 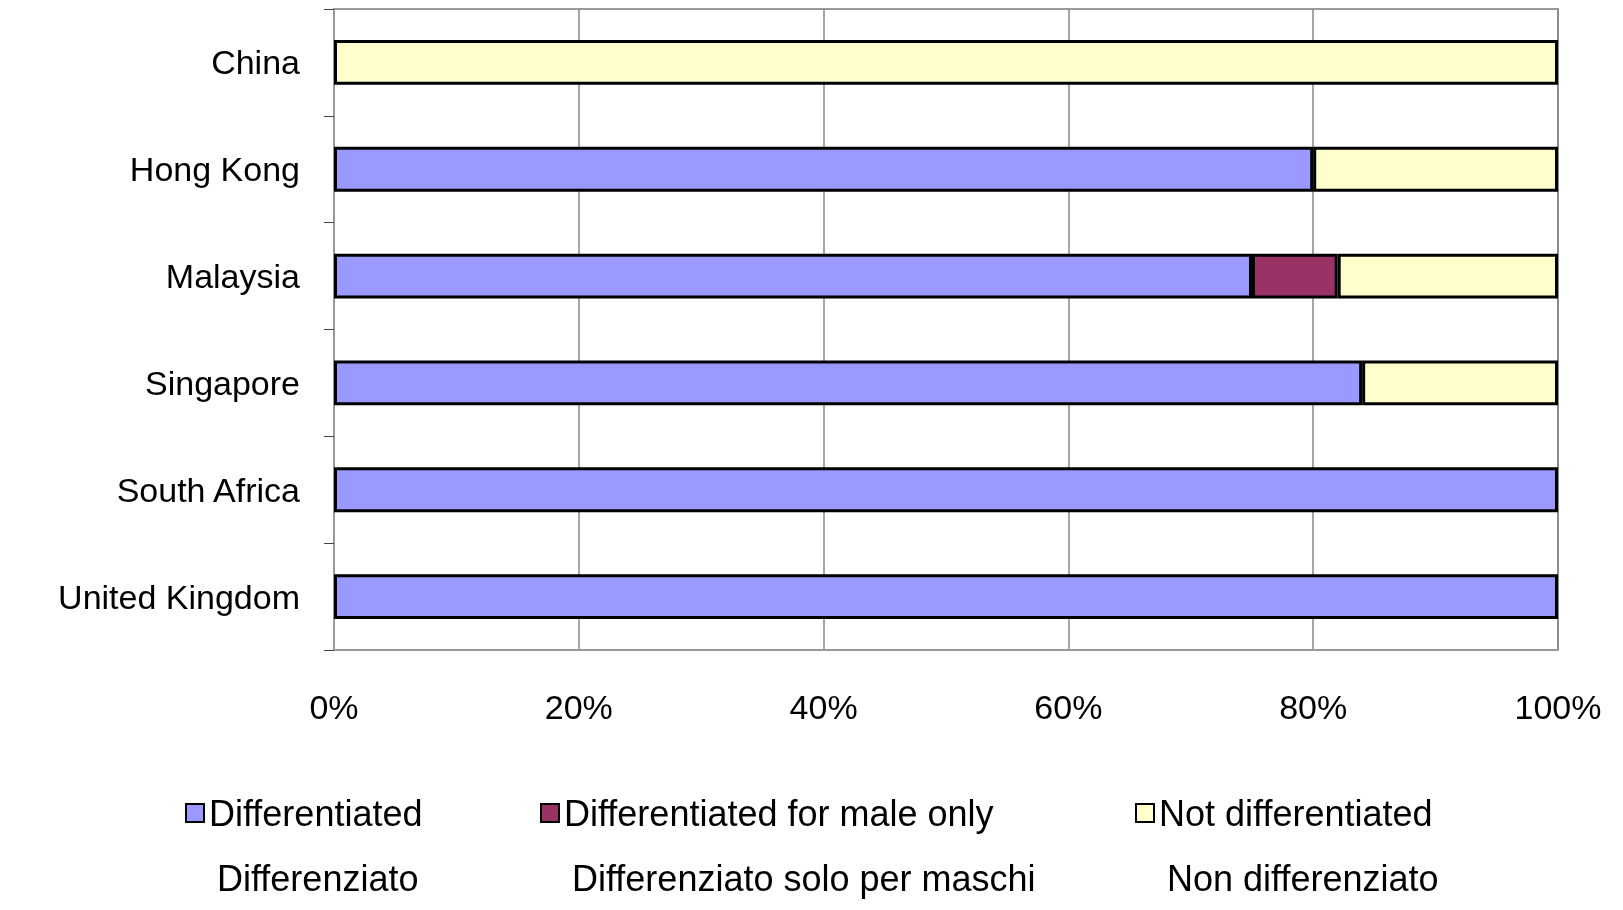 I want to click on y-tick-label: United Kingdom, so click(x=179, y=596).